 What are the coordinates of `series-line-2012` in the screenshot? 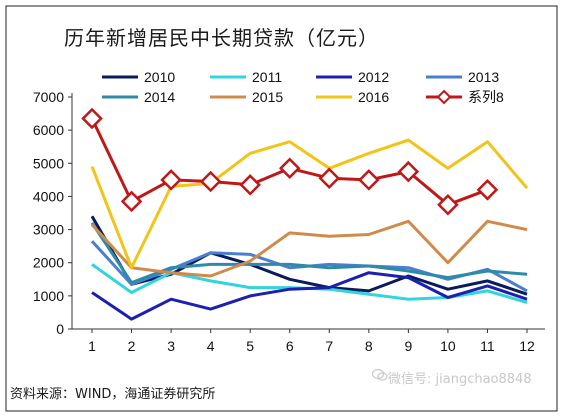 It's located at (309, 296).